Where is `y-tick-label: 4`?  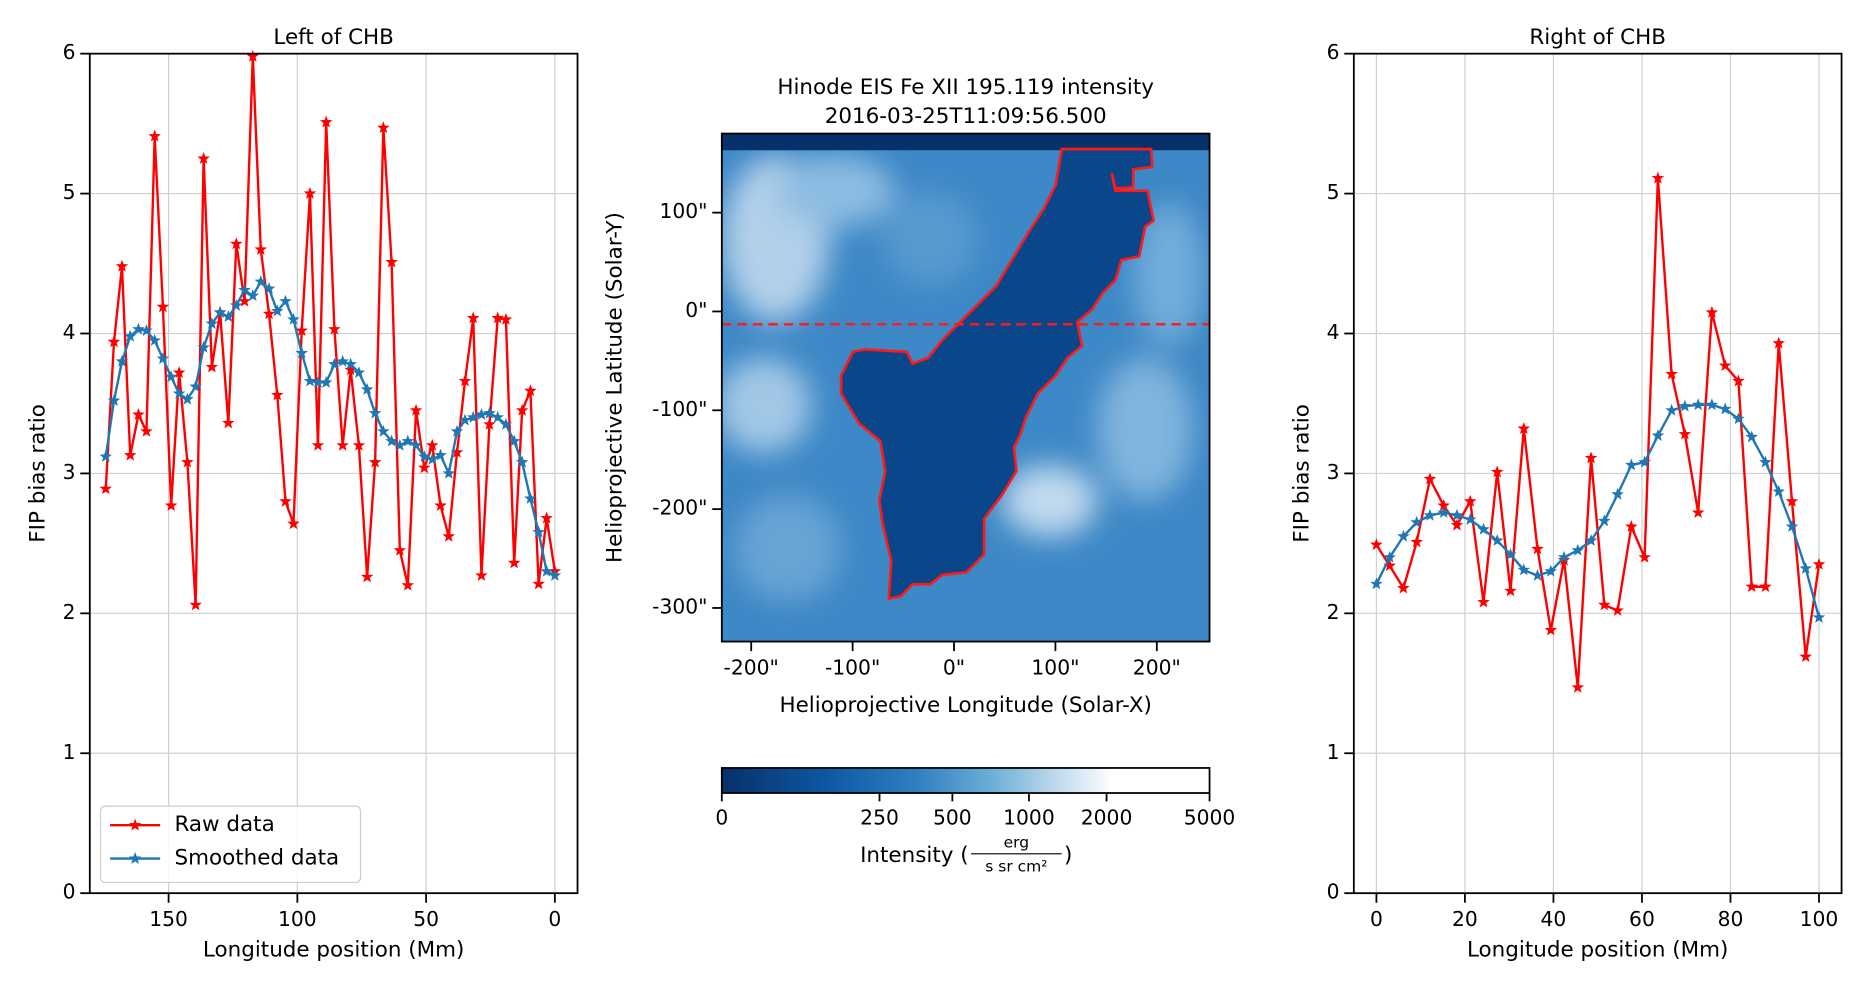
y-tick-label: 4 is located at coordinates (1333, 332).